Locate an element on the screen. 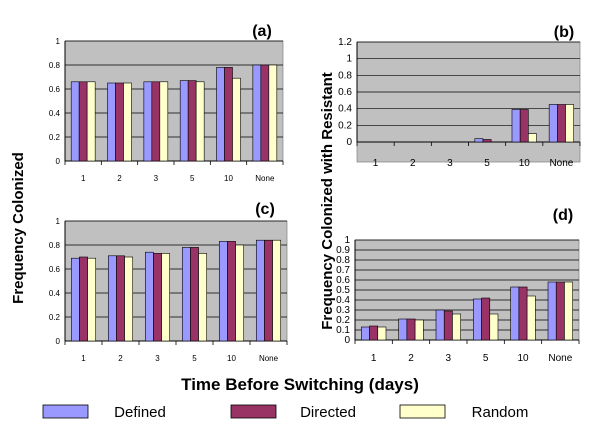 The height and width of the screenshot is (436, 600). y-tick-label: 0.7 is located at coordinates (343, 270).